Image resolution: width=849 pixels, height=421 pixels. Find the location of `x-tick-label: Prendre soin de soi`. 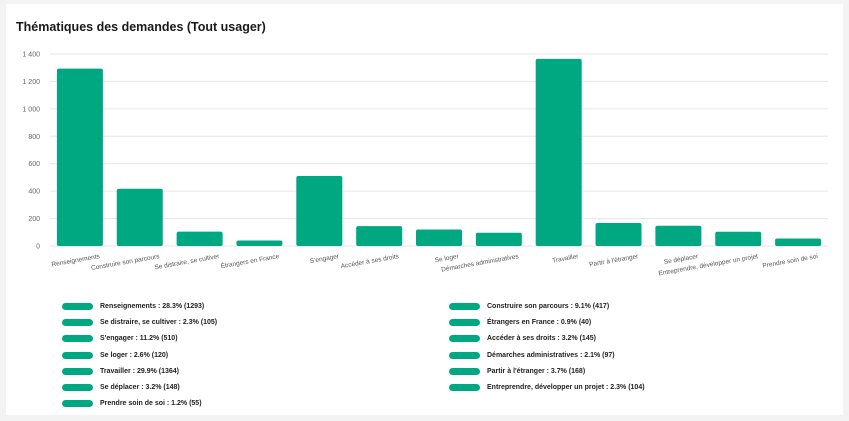

x-tick-label: Prendre soin de soi is located at coordinates (790, 261).